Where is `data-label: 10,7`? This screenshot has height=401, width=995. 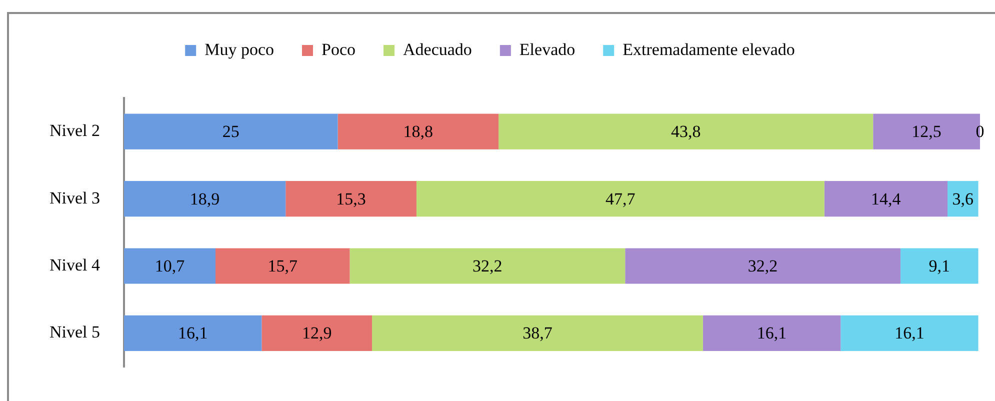
data-label: 10,7 is located at coordinates (170, 266).